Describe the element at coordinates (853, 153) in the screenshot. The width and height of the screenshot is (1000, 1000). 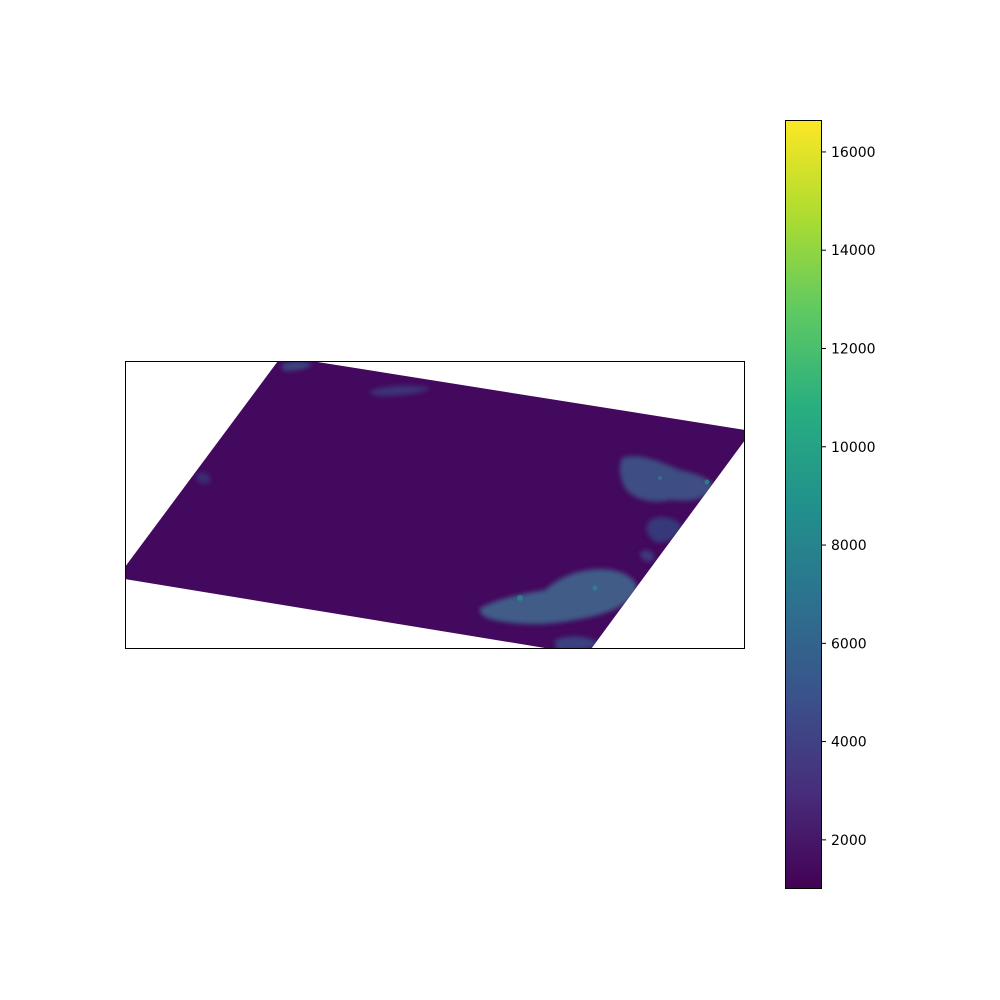
I see `colorbar-tick-label: 16000` at that location.